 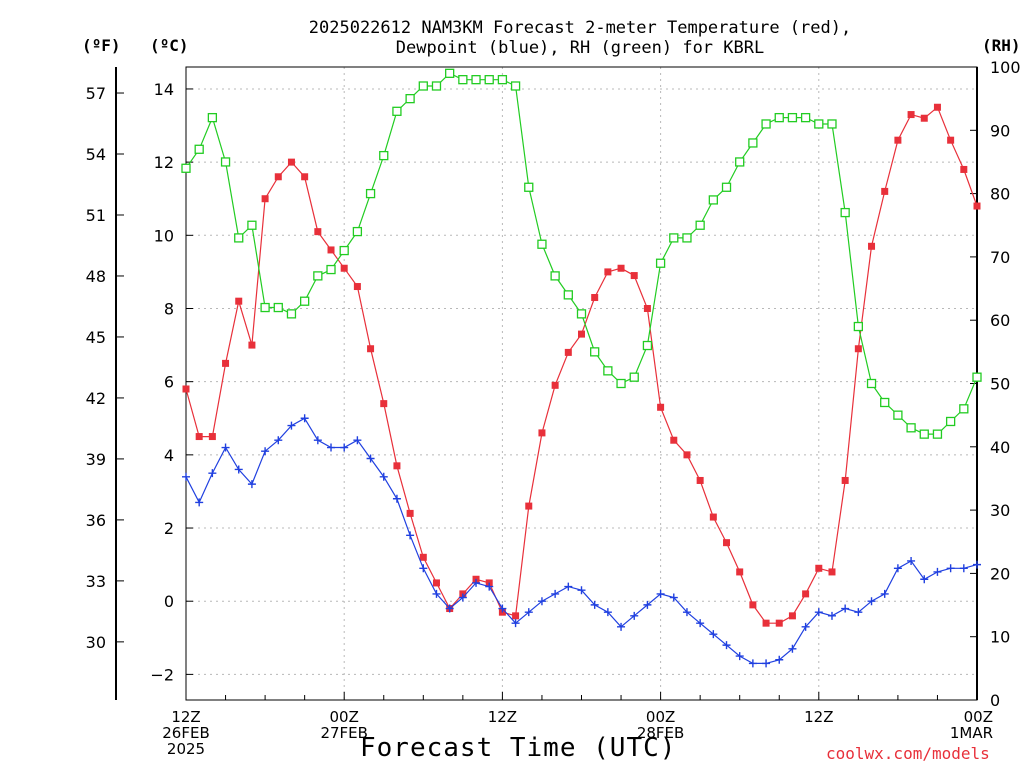 I want to click on fahrenheit-tick-label: 54, so click(x=96, y=154).